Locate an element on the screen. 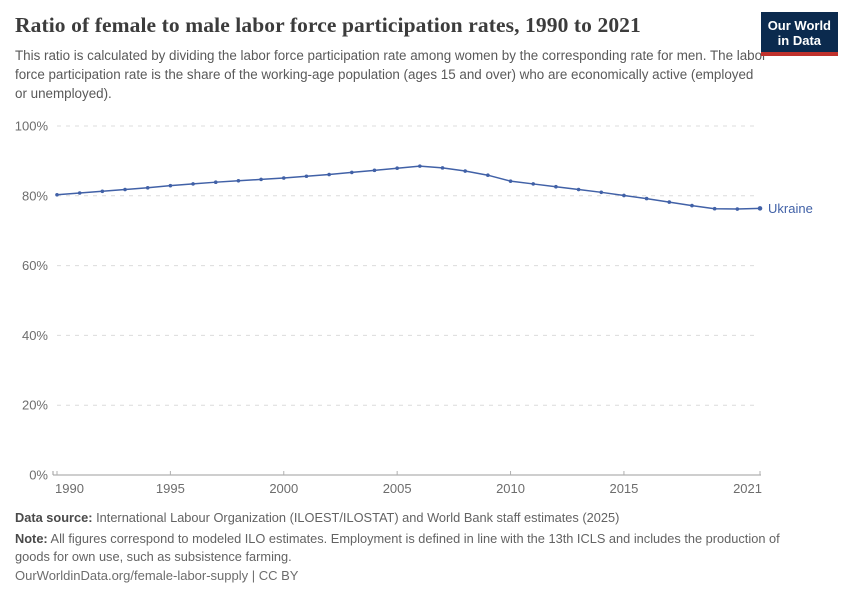 This screenshot has height=600, width=850. data-point-ukraine-2005 is located at coordinates (397, 168).